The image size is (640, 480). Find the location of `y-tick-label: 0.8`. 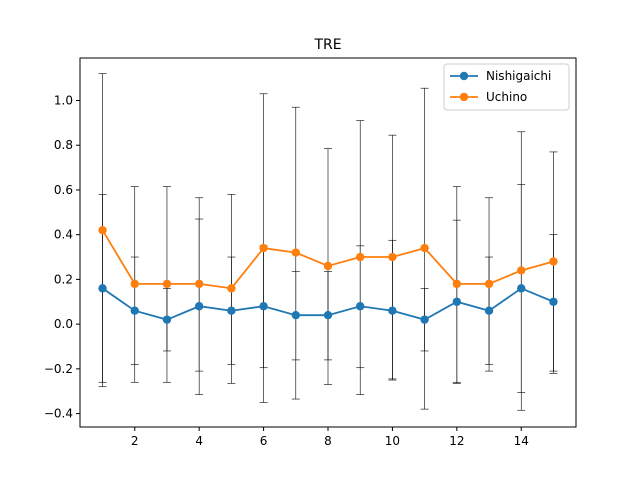

y-tick-label: 0.8 is located at coordinates (63, 145).